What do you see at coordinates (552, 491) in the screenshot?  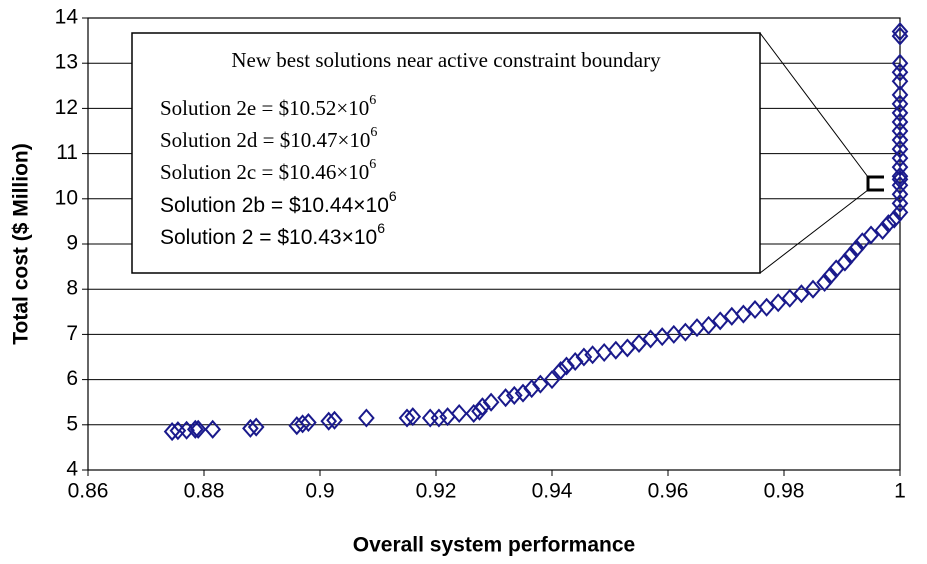 I see `x-tick-label: 0.94` at bounding box center [552, 491].